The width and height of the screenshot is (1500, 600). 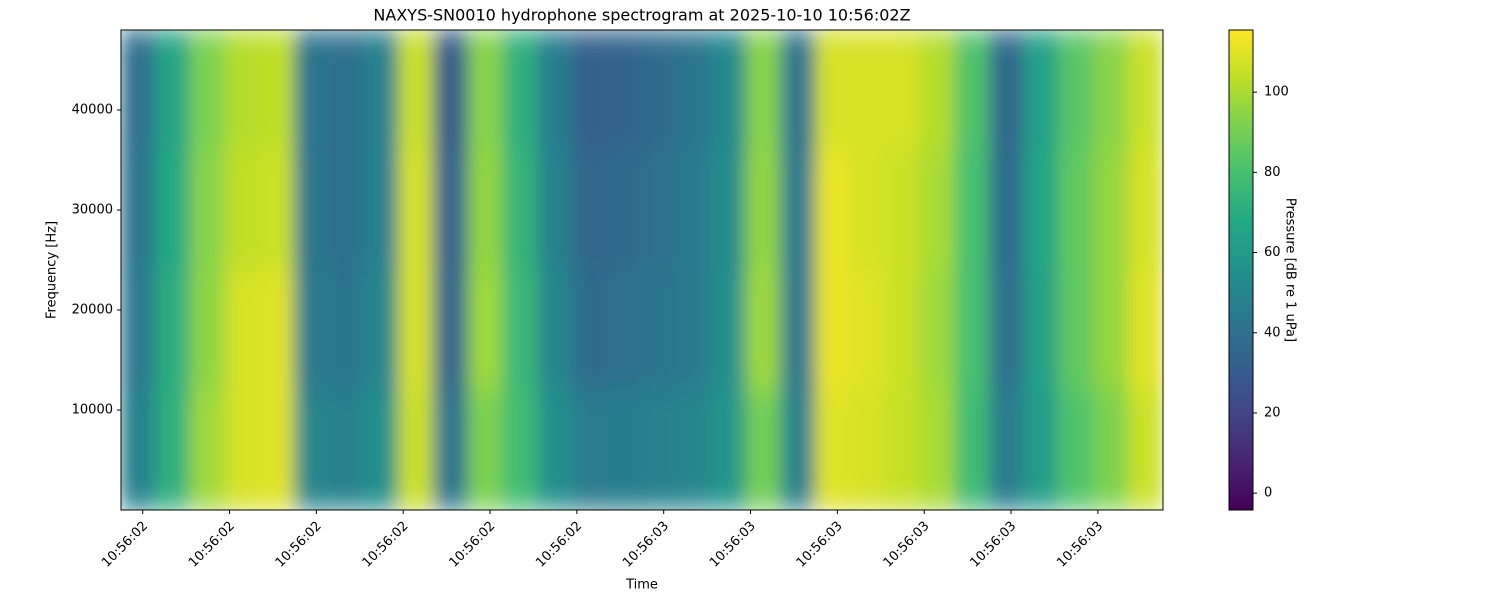 I want to click on colorbar-label: Pressure [dB re 1 uPa], so click(x=1290, y=270).